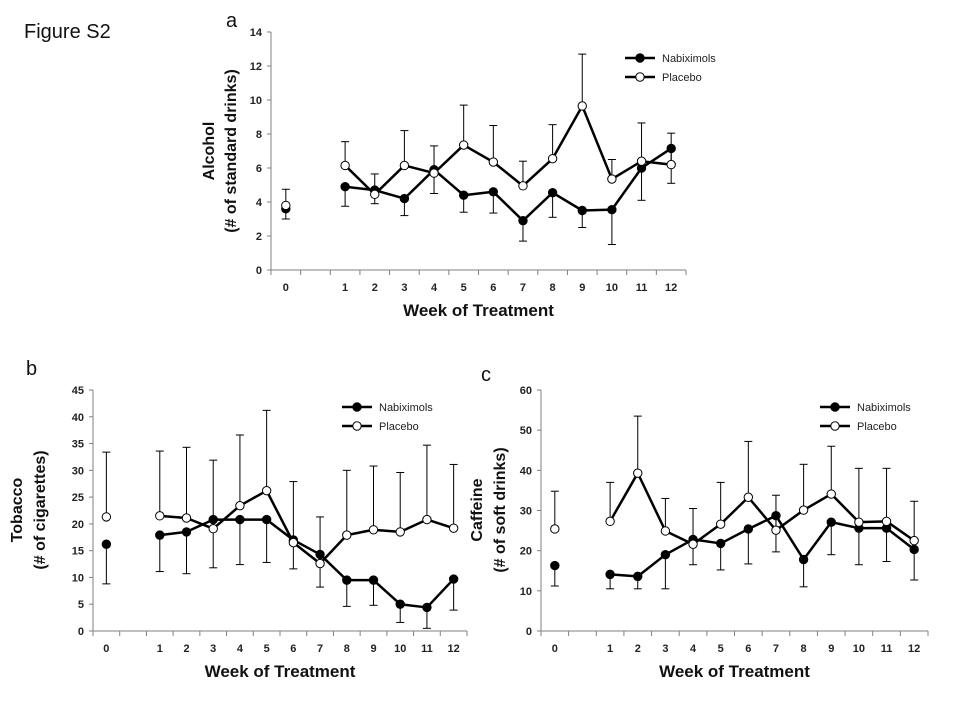  What do you see at coordinates (81, 605) in the screenshot?
I see `y-tick-label: 5` at bounding box center [81, 605].